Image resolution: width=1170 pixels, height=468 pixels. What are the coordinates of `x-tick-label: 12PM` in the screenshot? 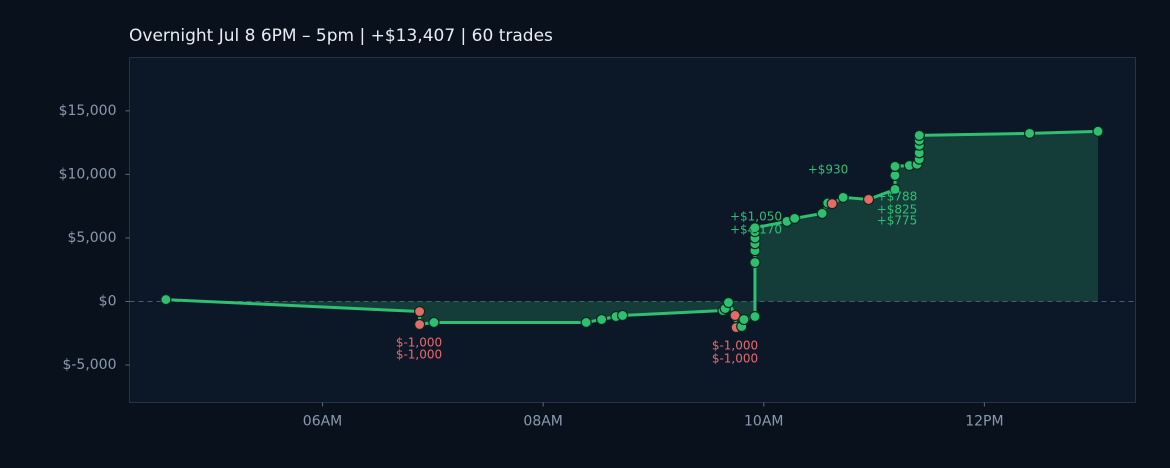 It's located at (984, 422).